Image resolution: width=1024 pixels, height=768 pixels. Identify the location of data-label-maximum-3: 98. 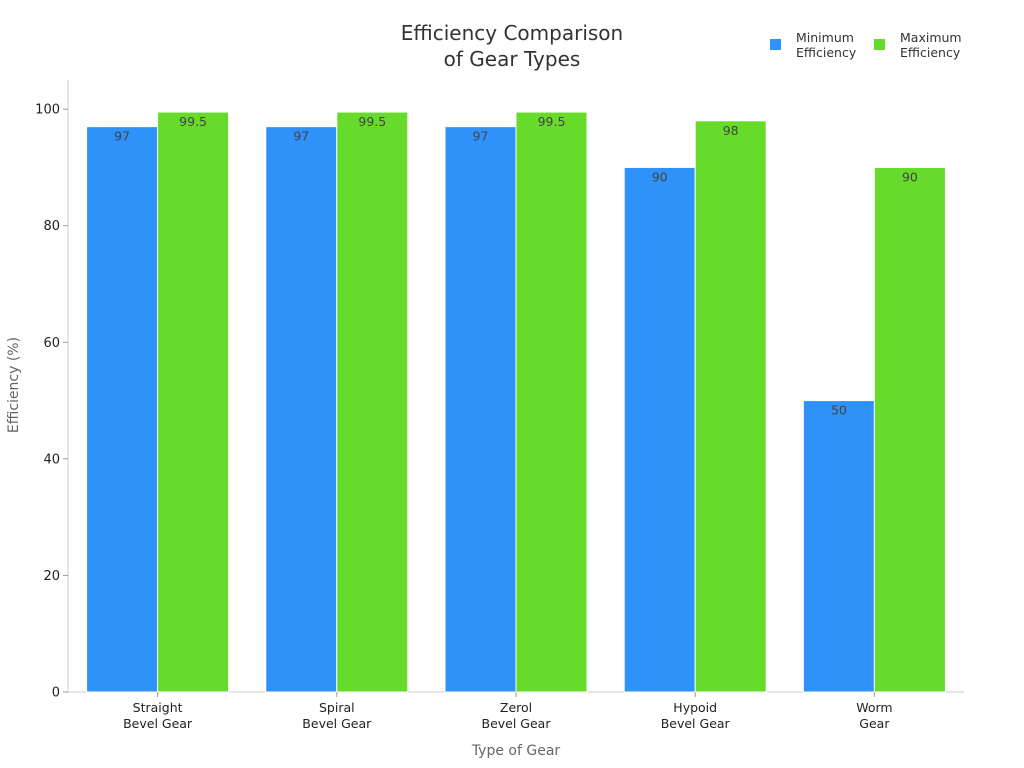
(731, 130).